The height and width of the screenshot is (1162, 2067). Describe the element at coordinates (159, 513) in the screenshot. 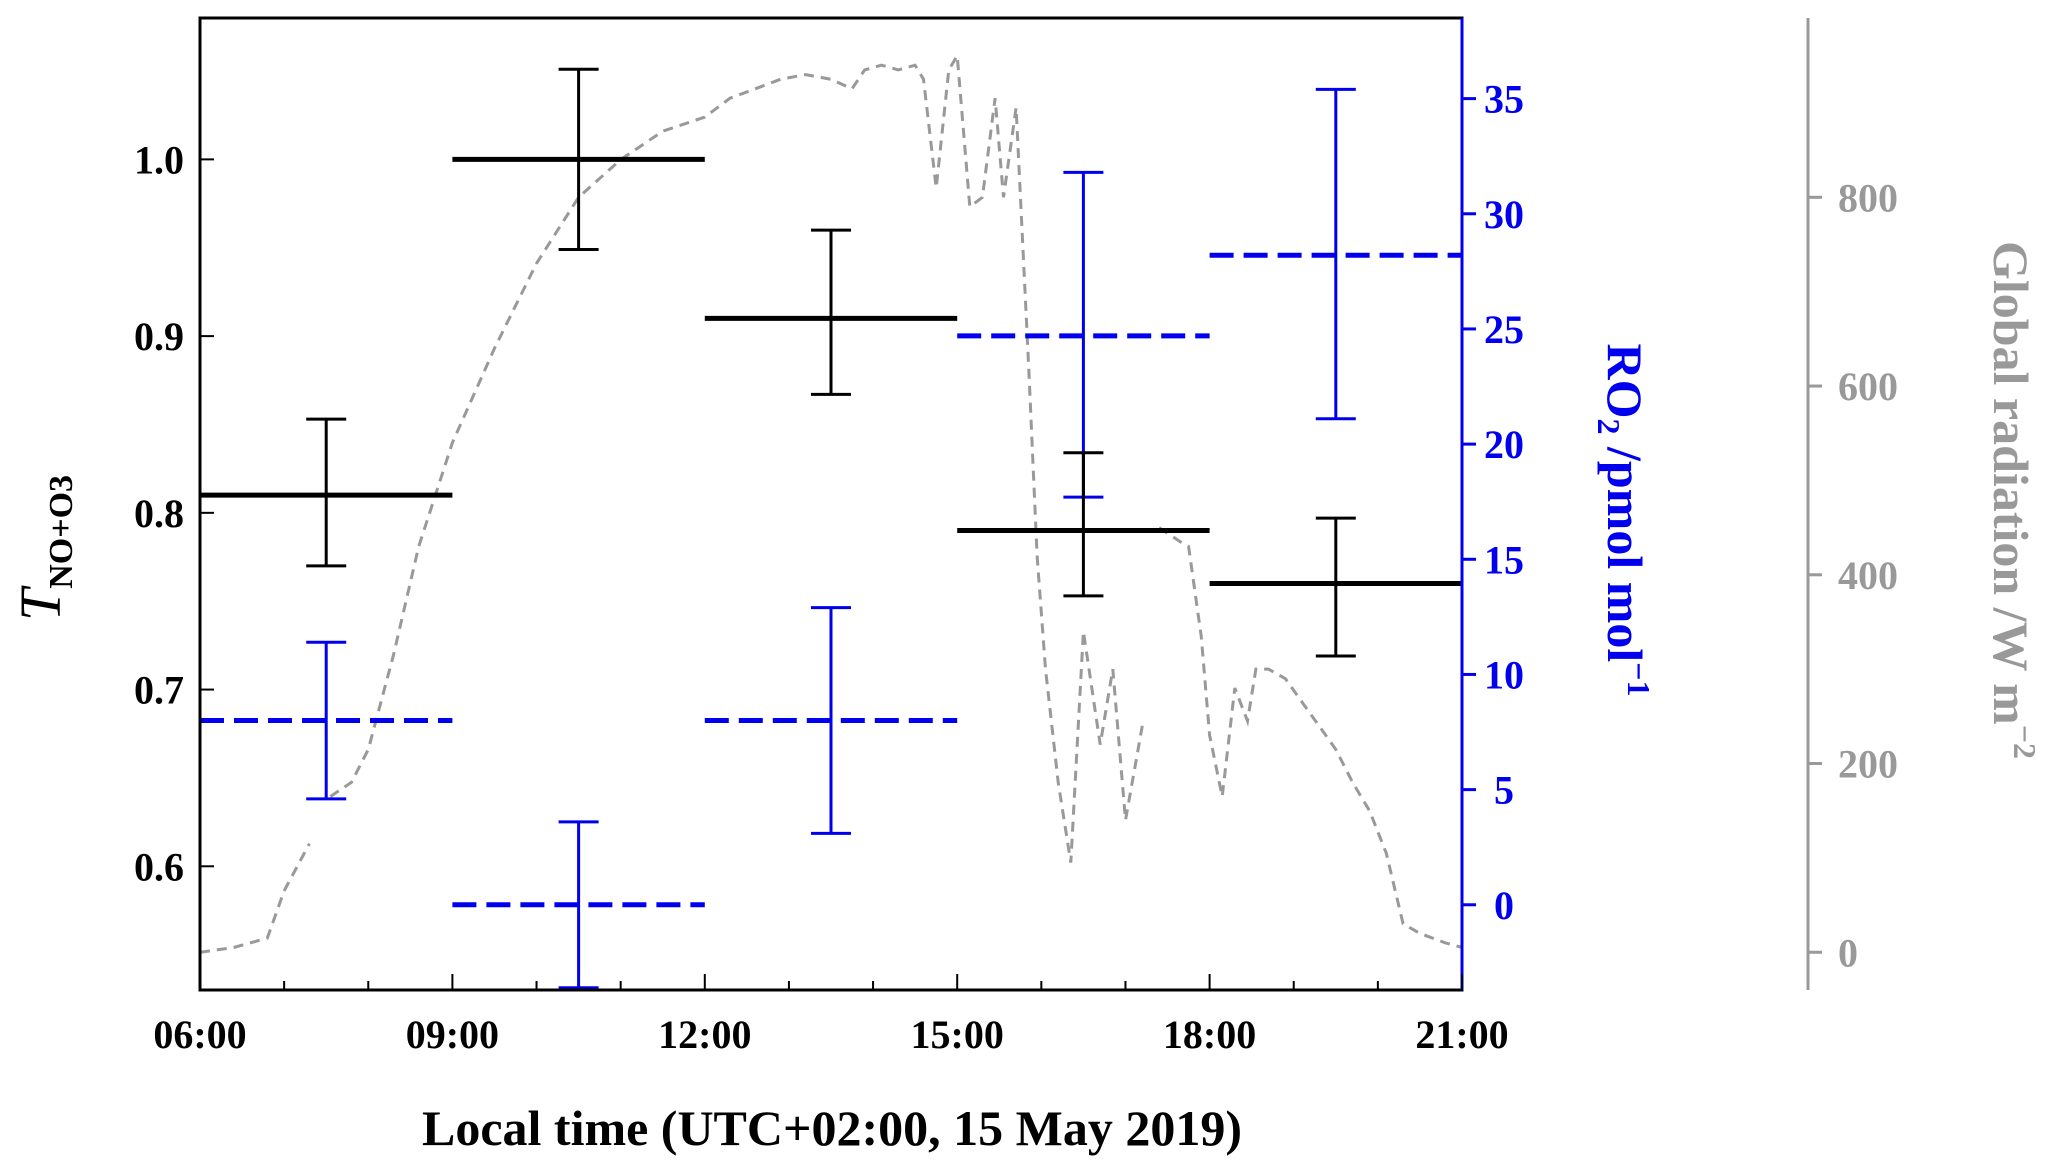

I see `y-tick-label: 0.8` at that location.